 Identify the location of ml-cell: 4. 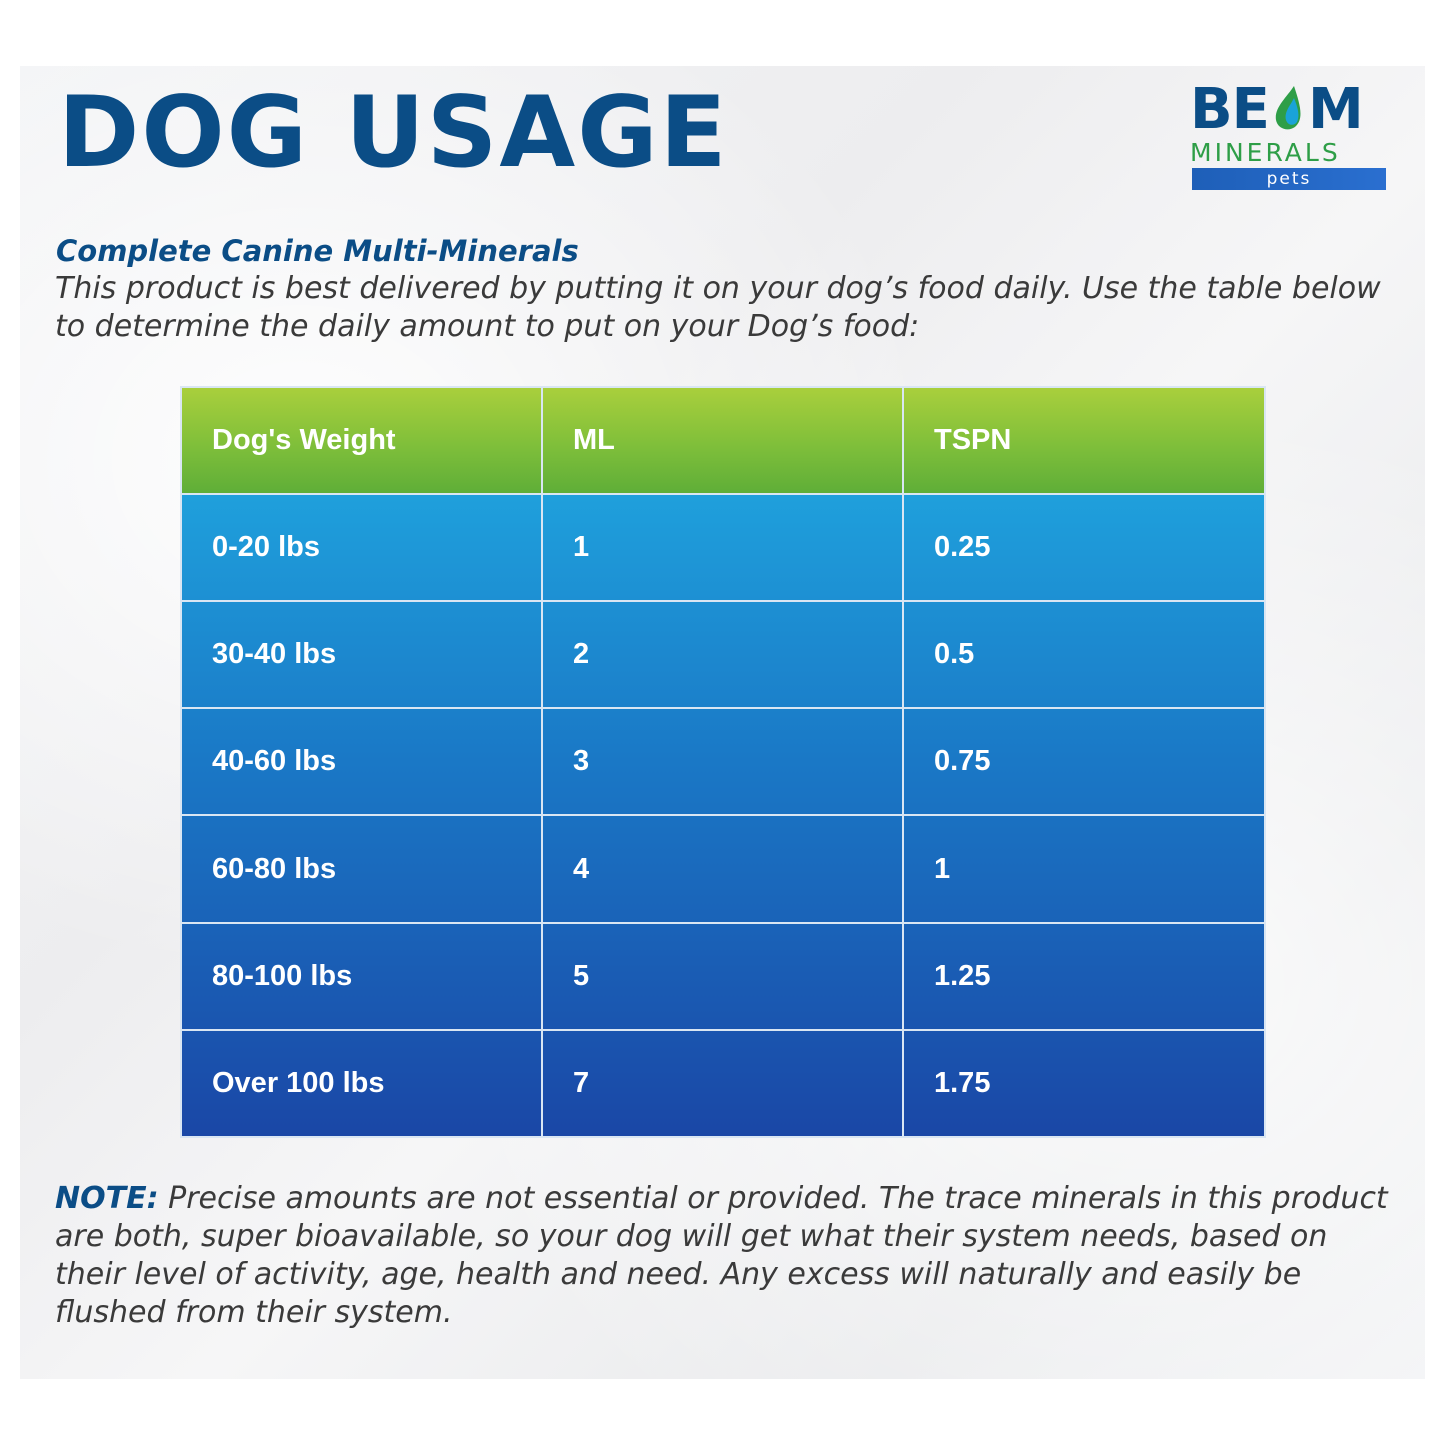
(722, 869).